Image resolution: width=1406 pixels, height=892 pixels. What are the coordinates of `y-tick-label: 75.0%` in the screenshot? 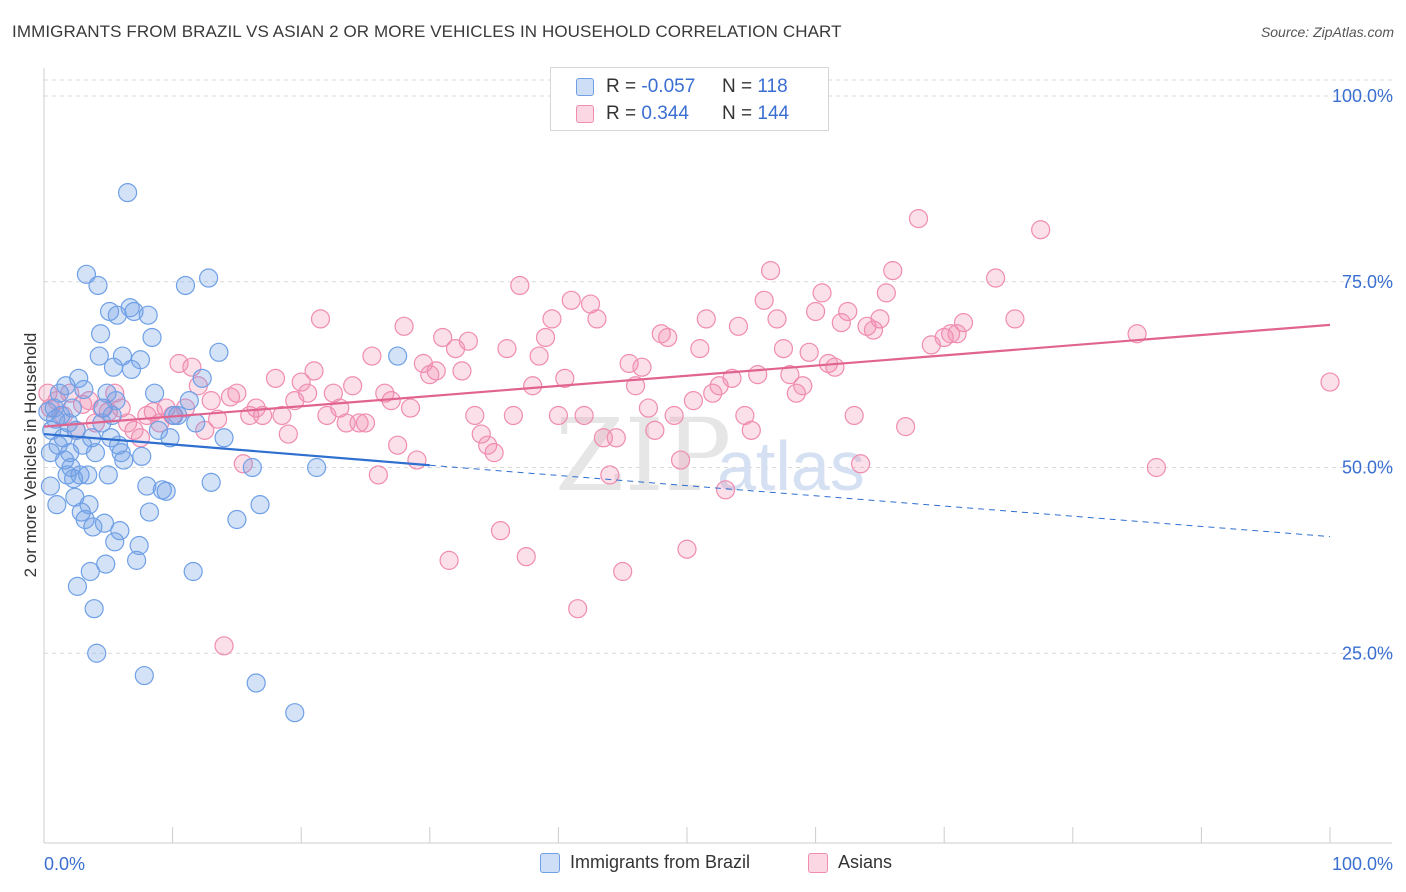 It's located at (1367, 282).